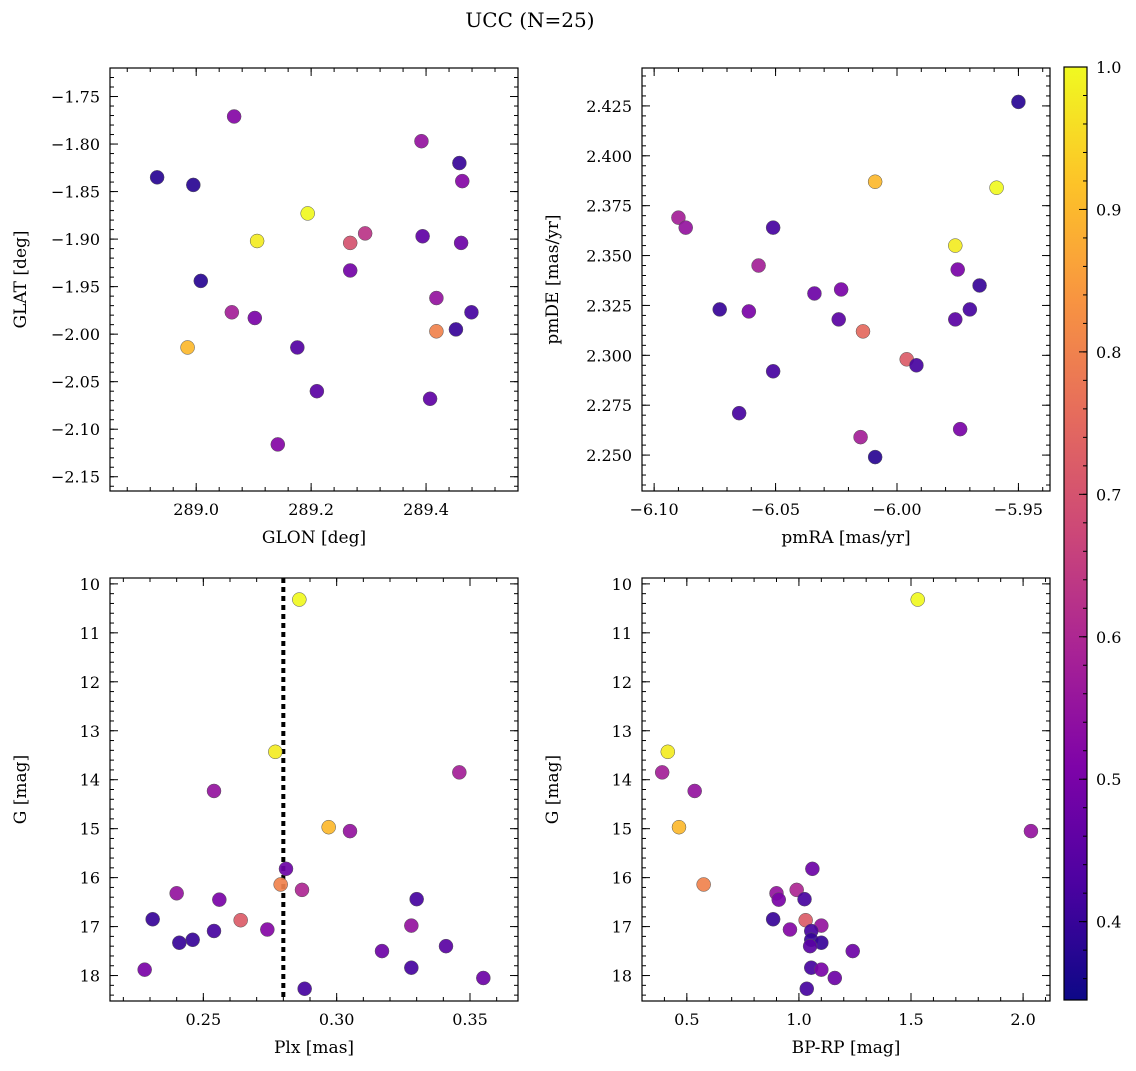 This screenshot has width=1136, height=1071. I want to click on x-tick-label: 0.25, so click(204, 1019).